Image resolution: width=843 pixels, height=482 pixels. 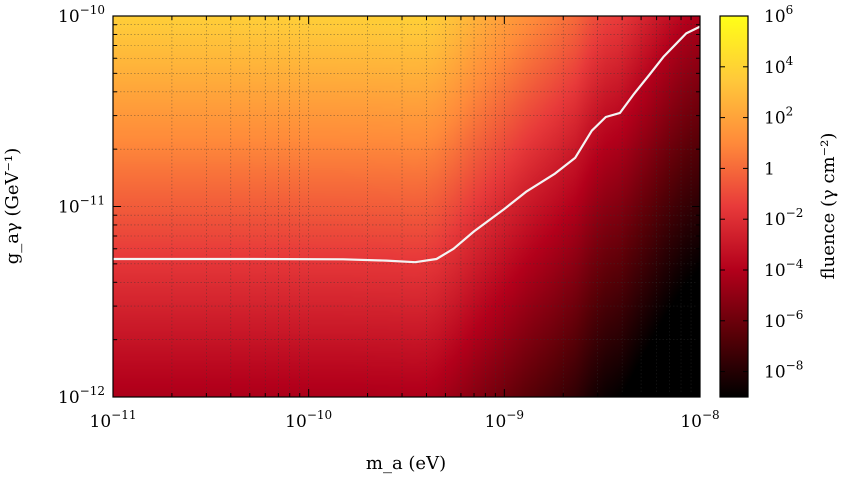 I want to click on colorbar-tick-label: 10⁻⁴, so click(x=784, y=269).